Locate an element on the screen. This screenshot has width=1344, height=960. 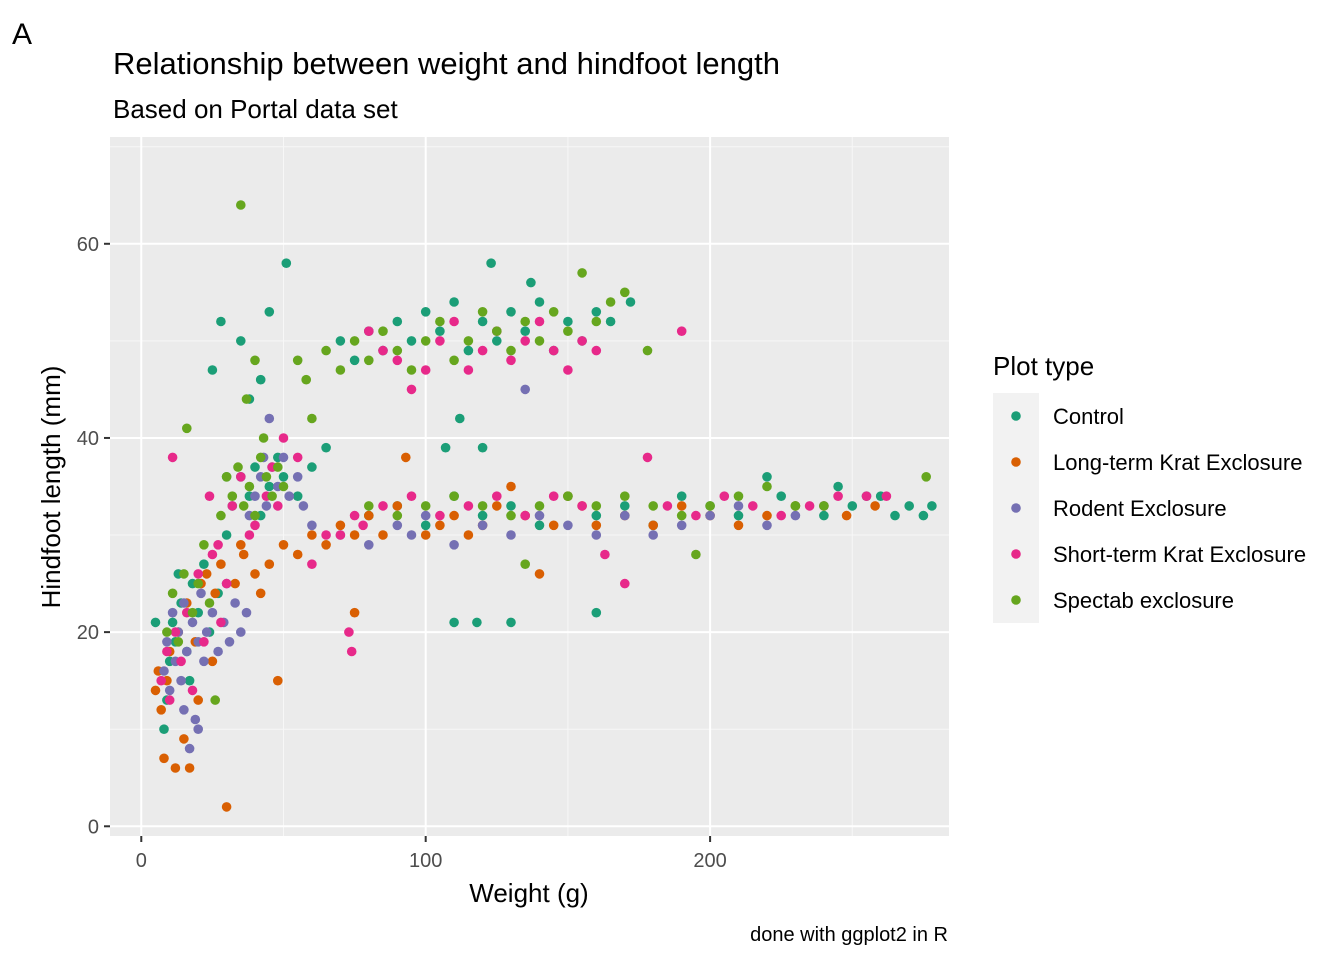
x-tick-label: 100 is located at coordinates (425, 861).